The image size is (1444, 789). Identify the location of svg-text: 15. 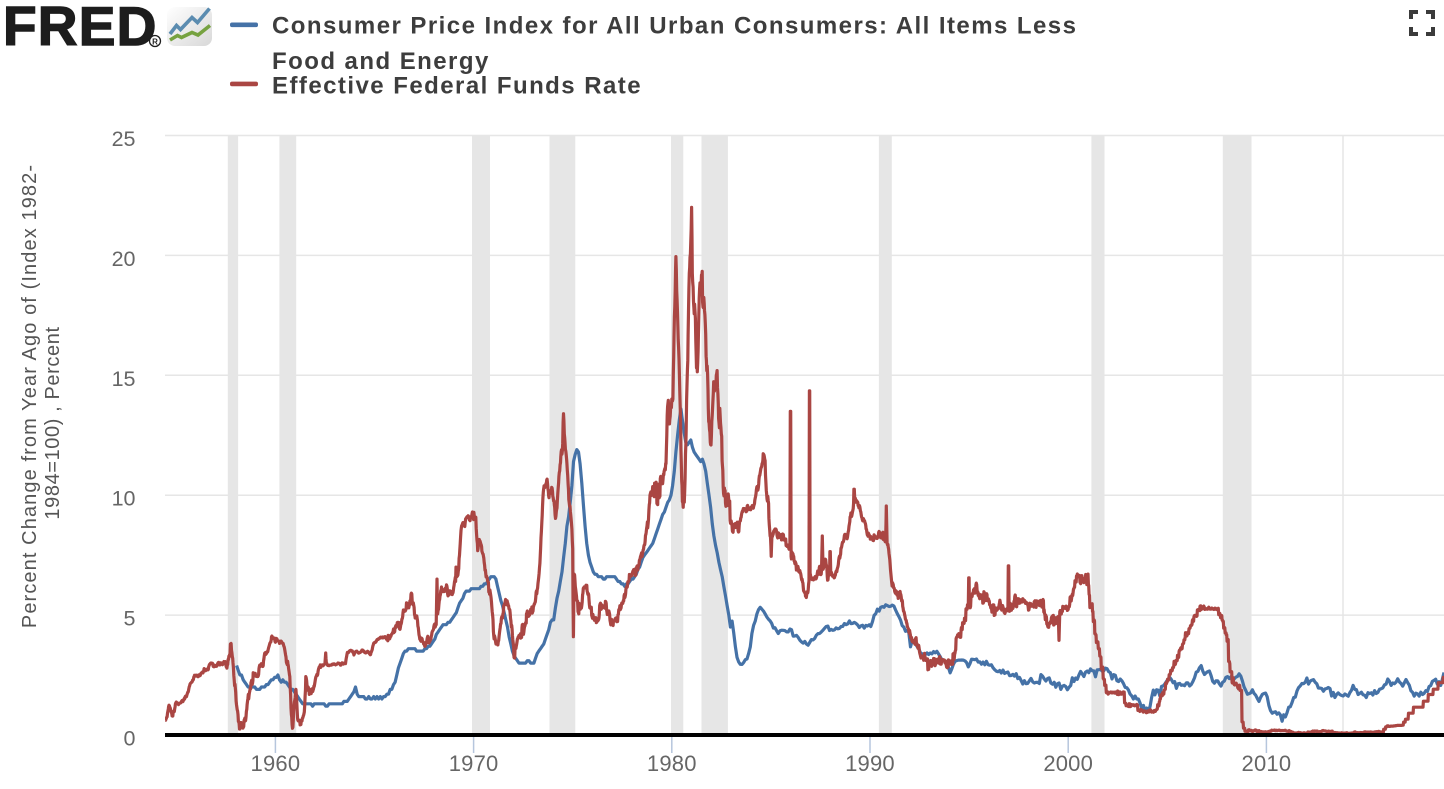
(124, 379).